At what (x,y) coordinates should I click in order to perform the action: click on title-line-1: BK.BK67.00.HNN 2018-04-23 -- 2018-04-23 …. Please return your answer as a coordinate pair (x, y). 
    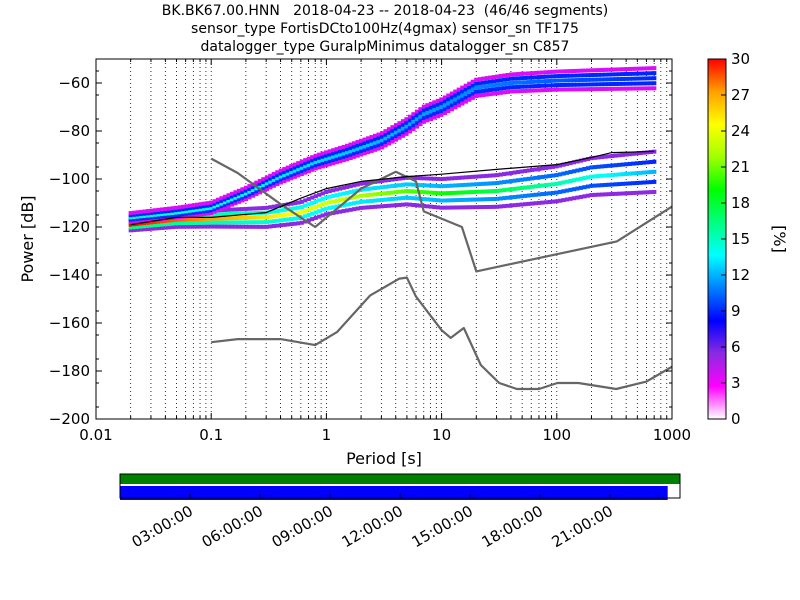
    Looking at the image, I should click on (385, 11).